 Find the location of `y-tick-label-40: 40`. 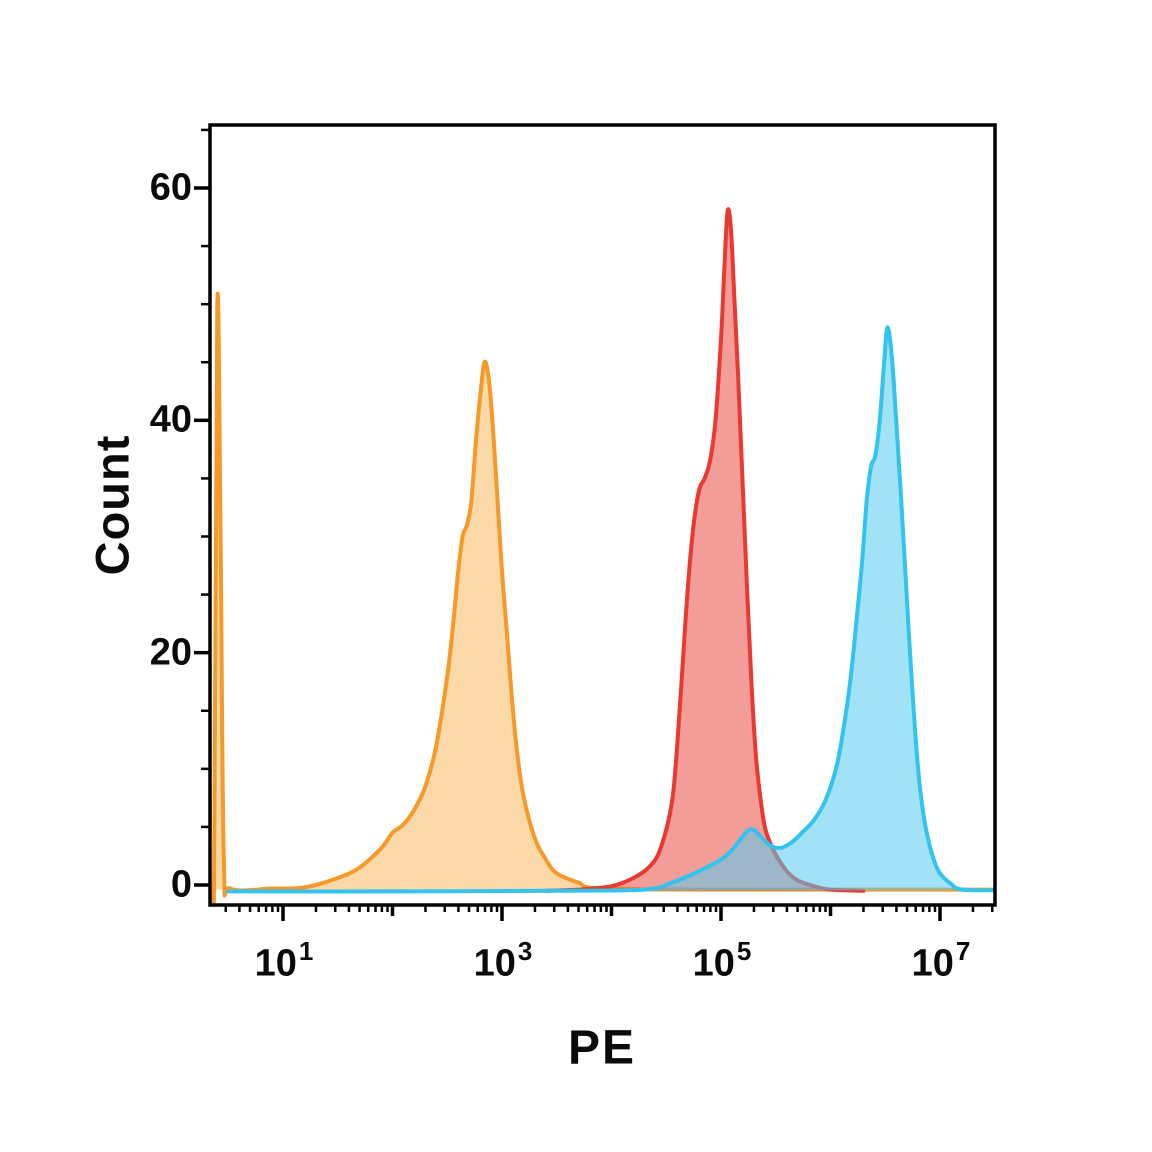

y-tick-label-40: 40 is located at coordinates (170, 419).